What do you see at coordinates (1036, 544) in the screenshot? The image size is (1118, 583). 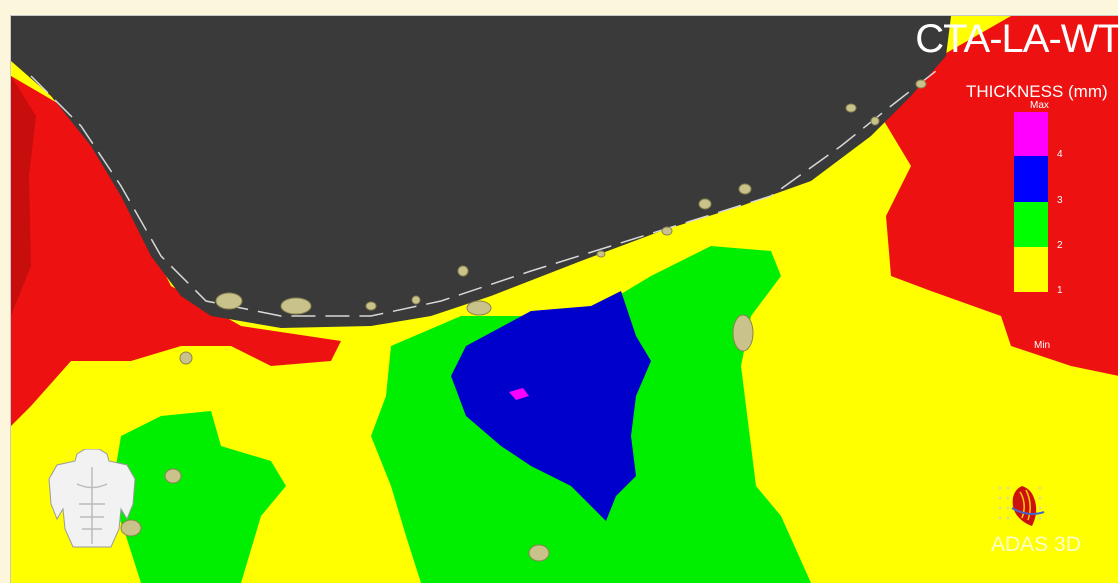 I see `brand-name: ADAS 3D` at bounding box center [1036, 544].